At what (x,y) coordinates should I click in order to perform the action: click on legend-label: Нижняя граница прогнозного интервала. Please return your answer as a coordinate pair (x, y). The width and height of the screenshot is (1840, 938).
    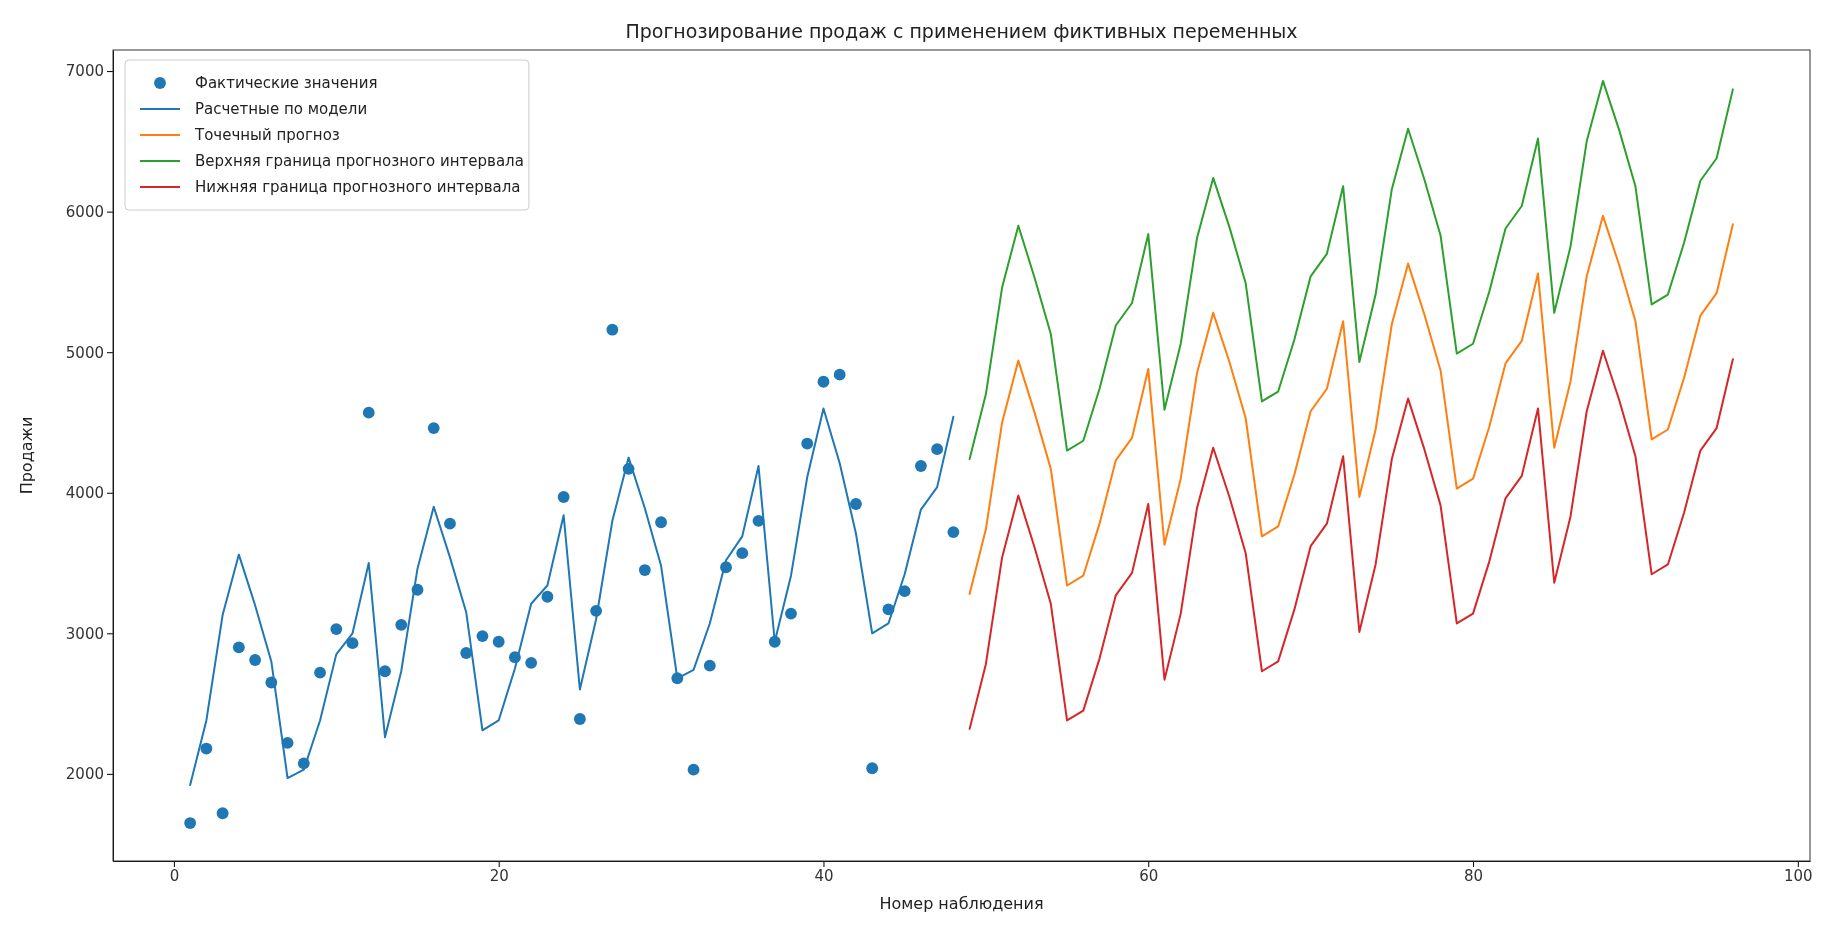
    Looking at the image, I should click on (358, 187).